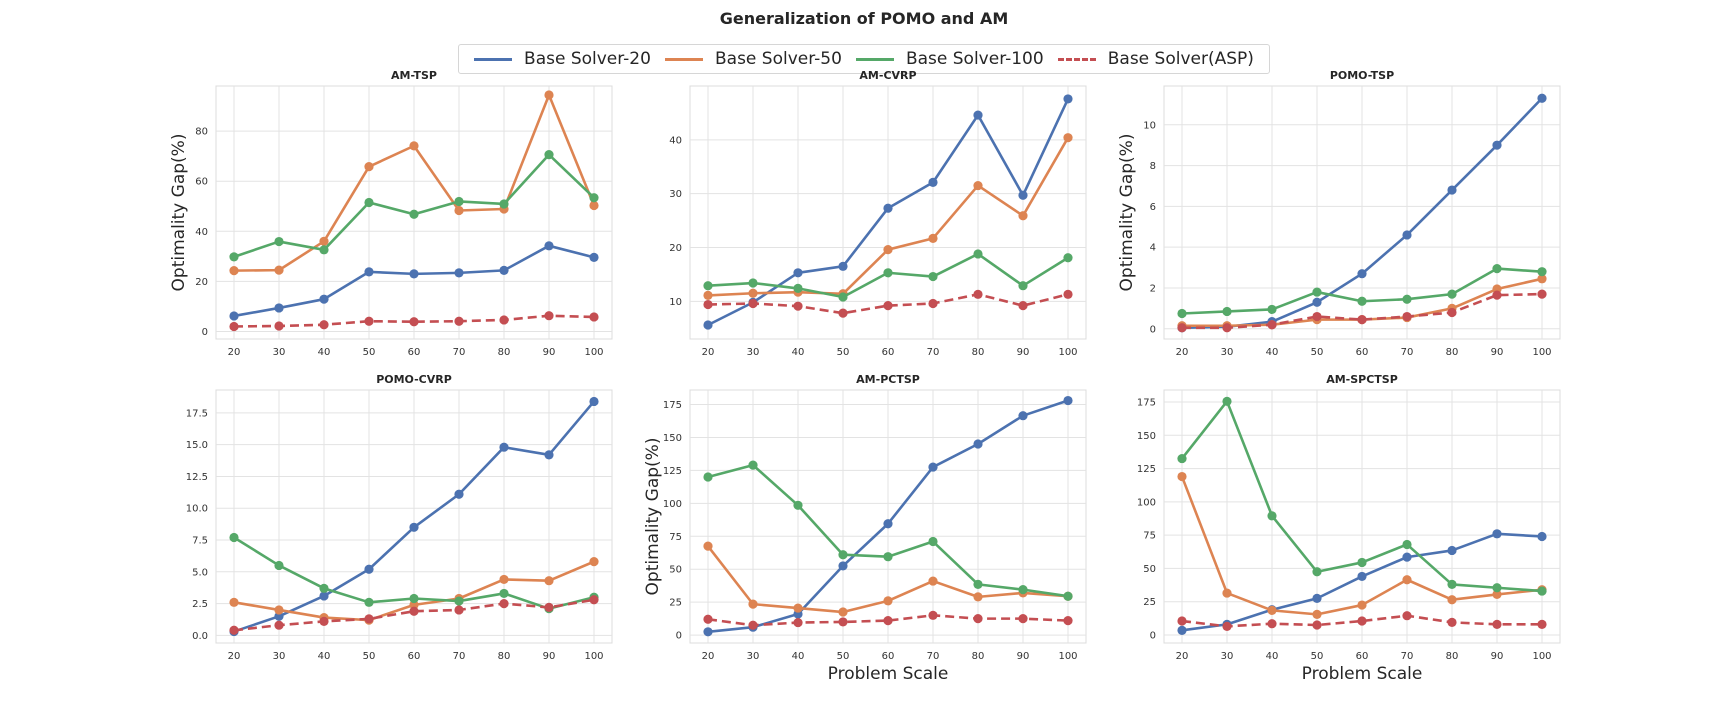  Describe the element at coordinates (888, 379) in the screenshot. I see `subplot-title: AM-PCTSP` at that location.